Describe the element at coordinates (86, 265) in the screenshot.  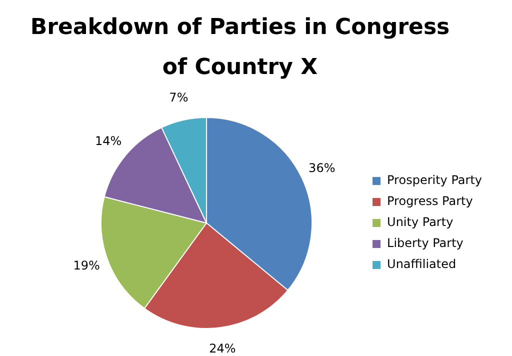
I see `data-label: 19%` at that location.